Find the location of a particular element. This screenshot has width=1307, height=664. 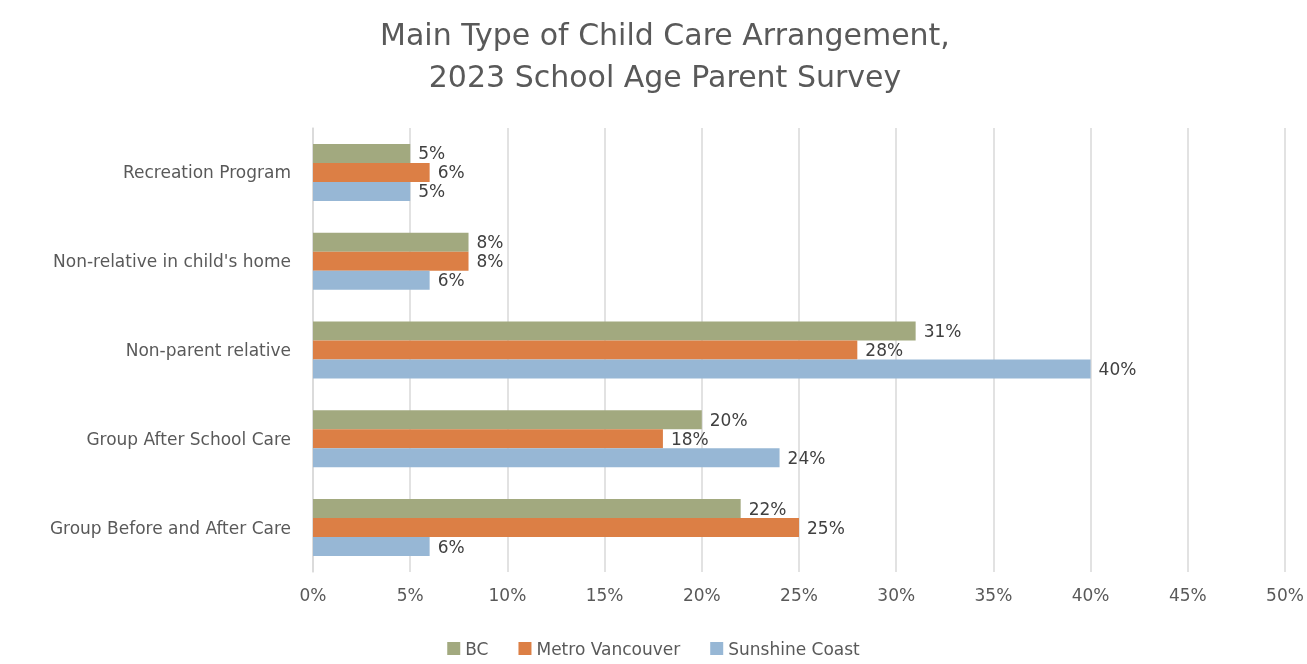

legend-label: BC is located at coordinates (477, 648).